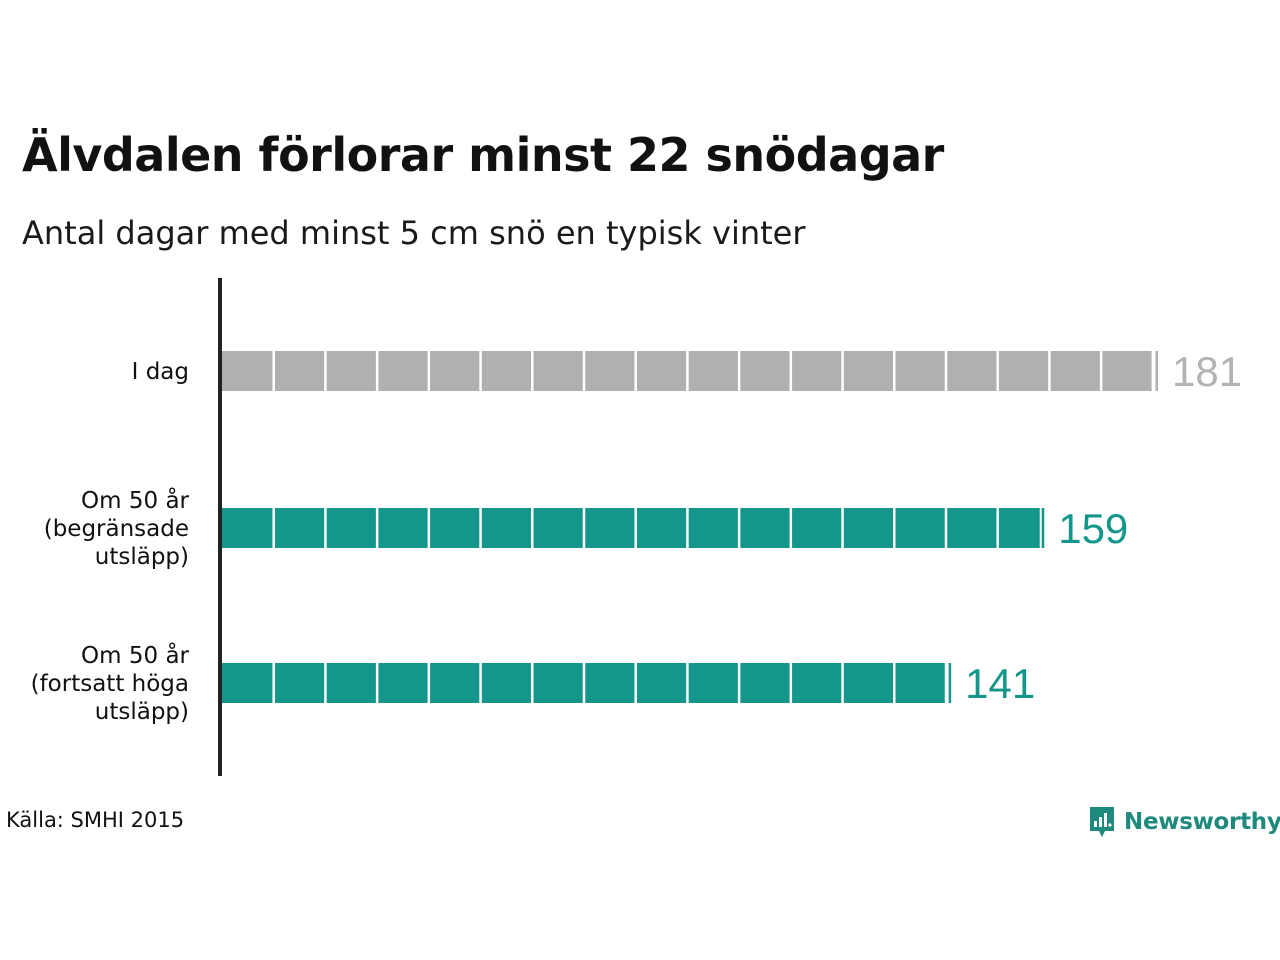  I want to click on brand-logo: Newsworthy, so click(1184, 822).